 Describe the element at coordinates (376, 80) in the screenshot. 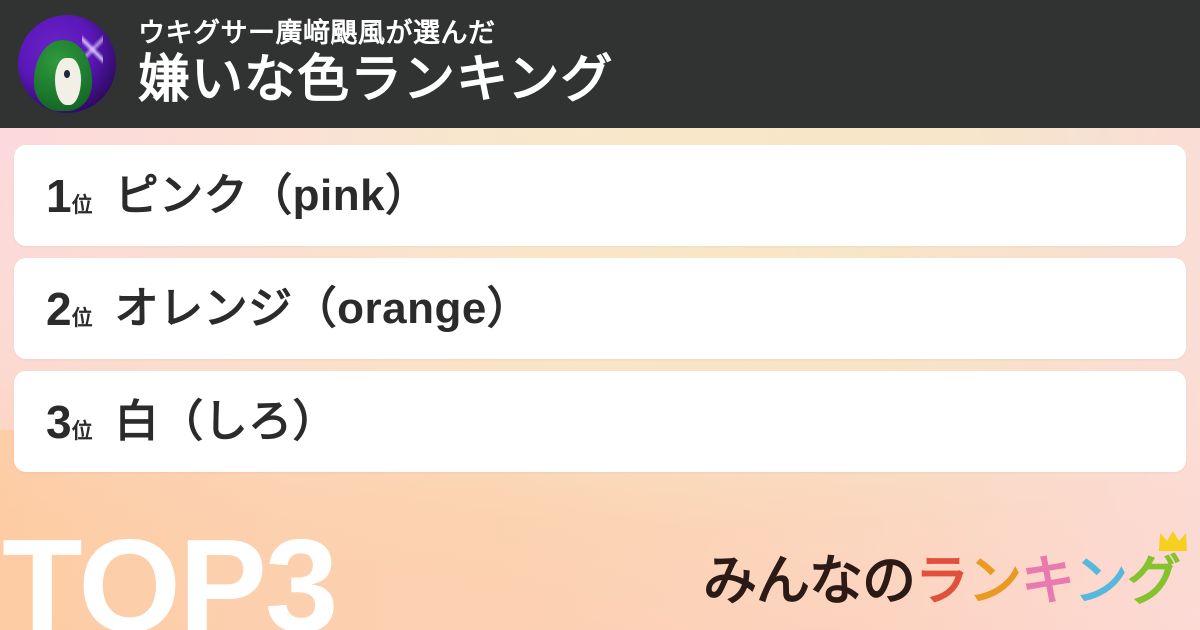

I see `page-title: 嫌いな色ランキング` at that location.